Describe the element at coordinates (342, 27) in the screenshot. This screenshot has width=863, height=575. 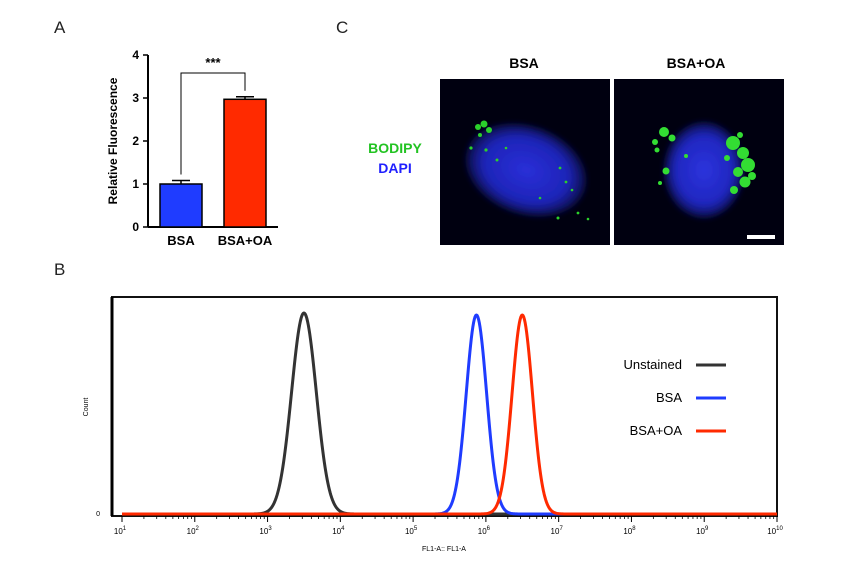
I see `panel-letter-c: C` at that location.